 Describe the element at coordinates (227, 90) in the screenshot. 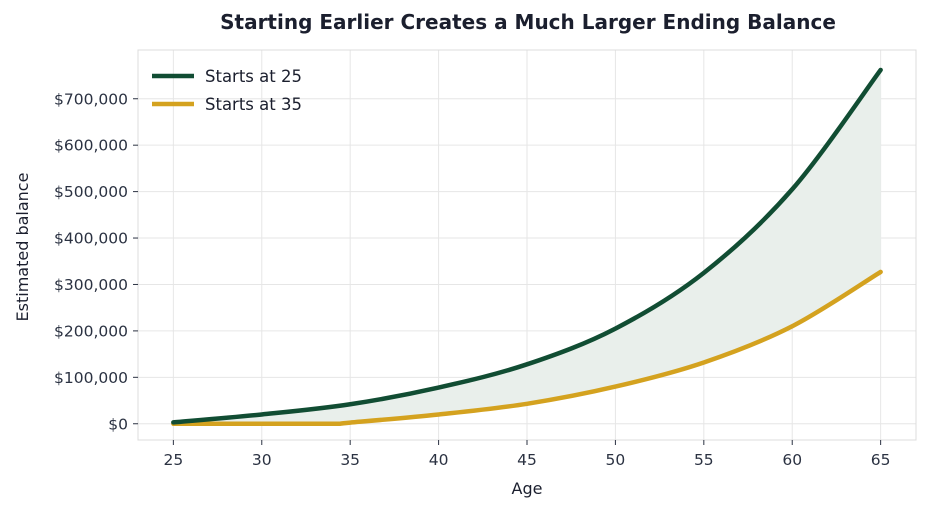

I see `legend: Starts at 25 Starts at 35` at that location.